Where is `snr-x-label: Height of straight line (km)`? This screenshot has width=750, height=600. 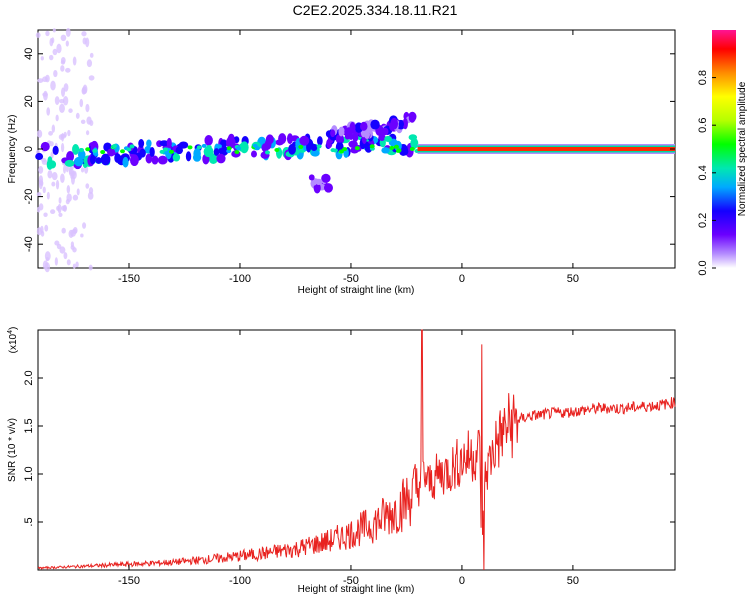 snr-x-label: Height of straight line (km) is located at coordinates (356, 589).